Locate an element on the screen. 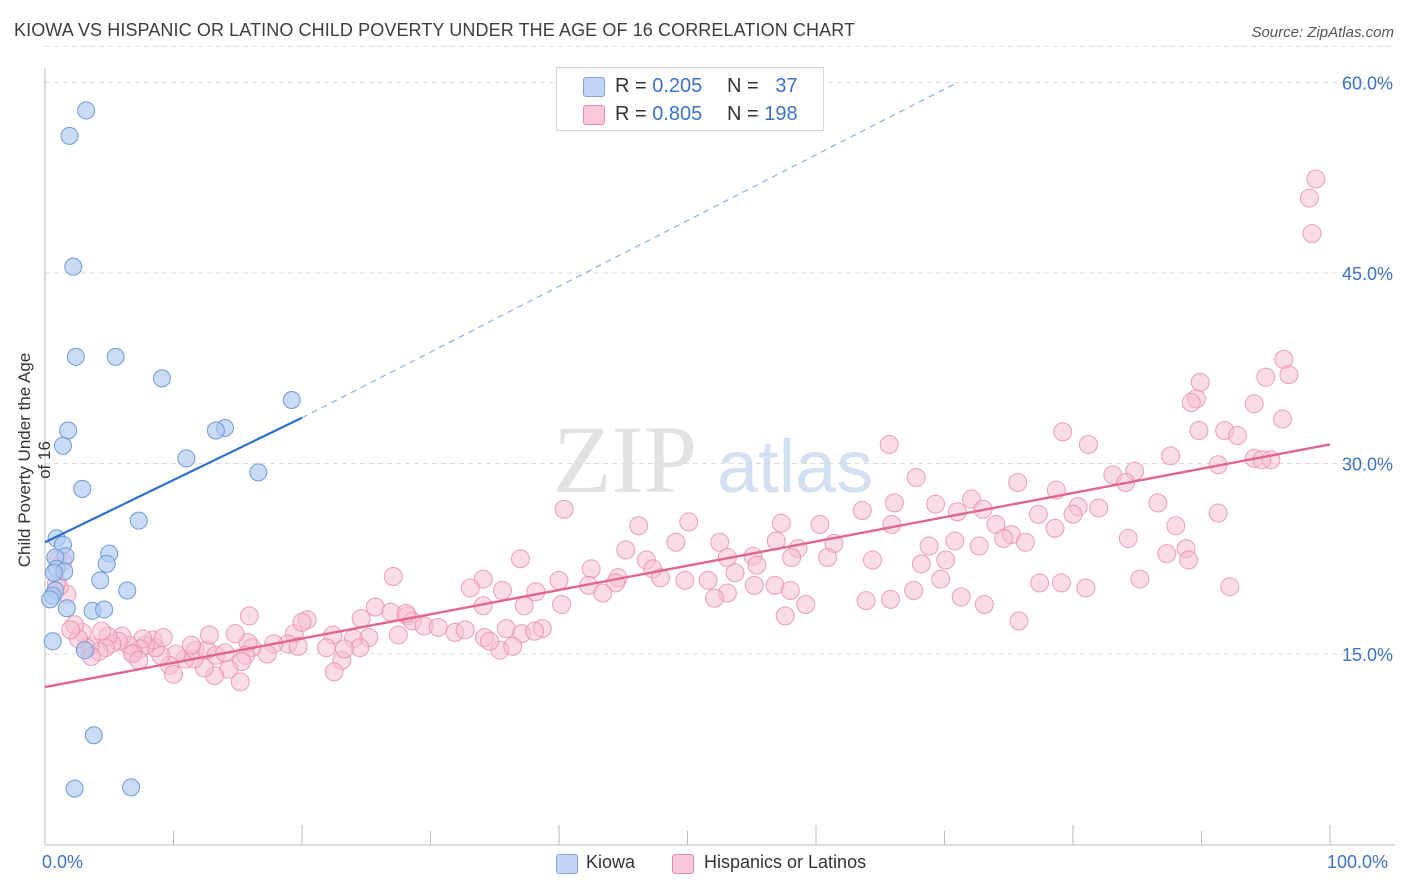 Image resolution: width=1406 pixels, height=892 pixels. kiowa-trend-line is located at coordinates (173, 480).